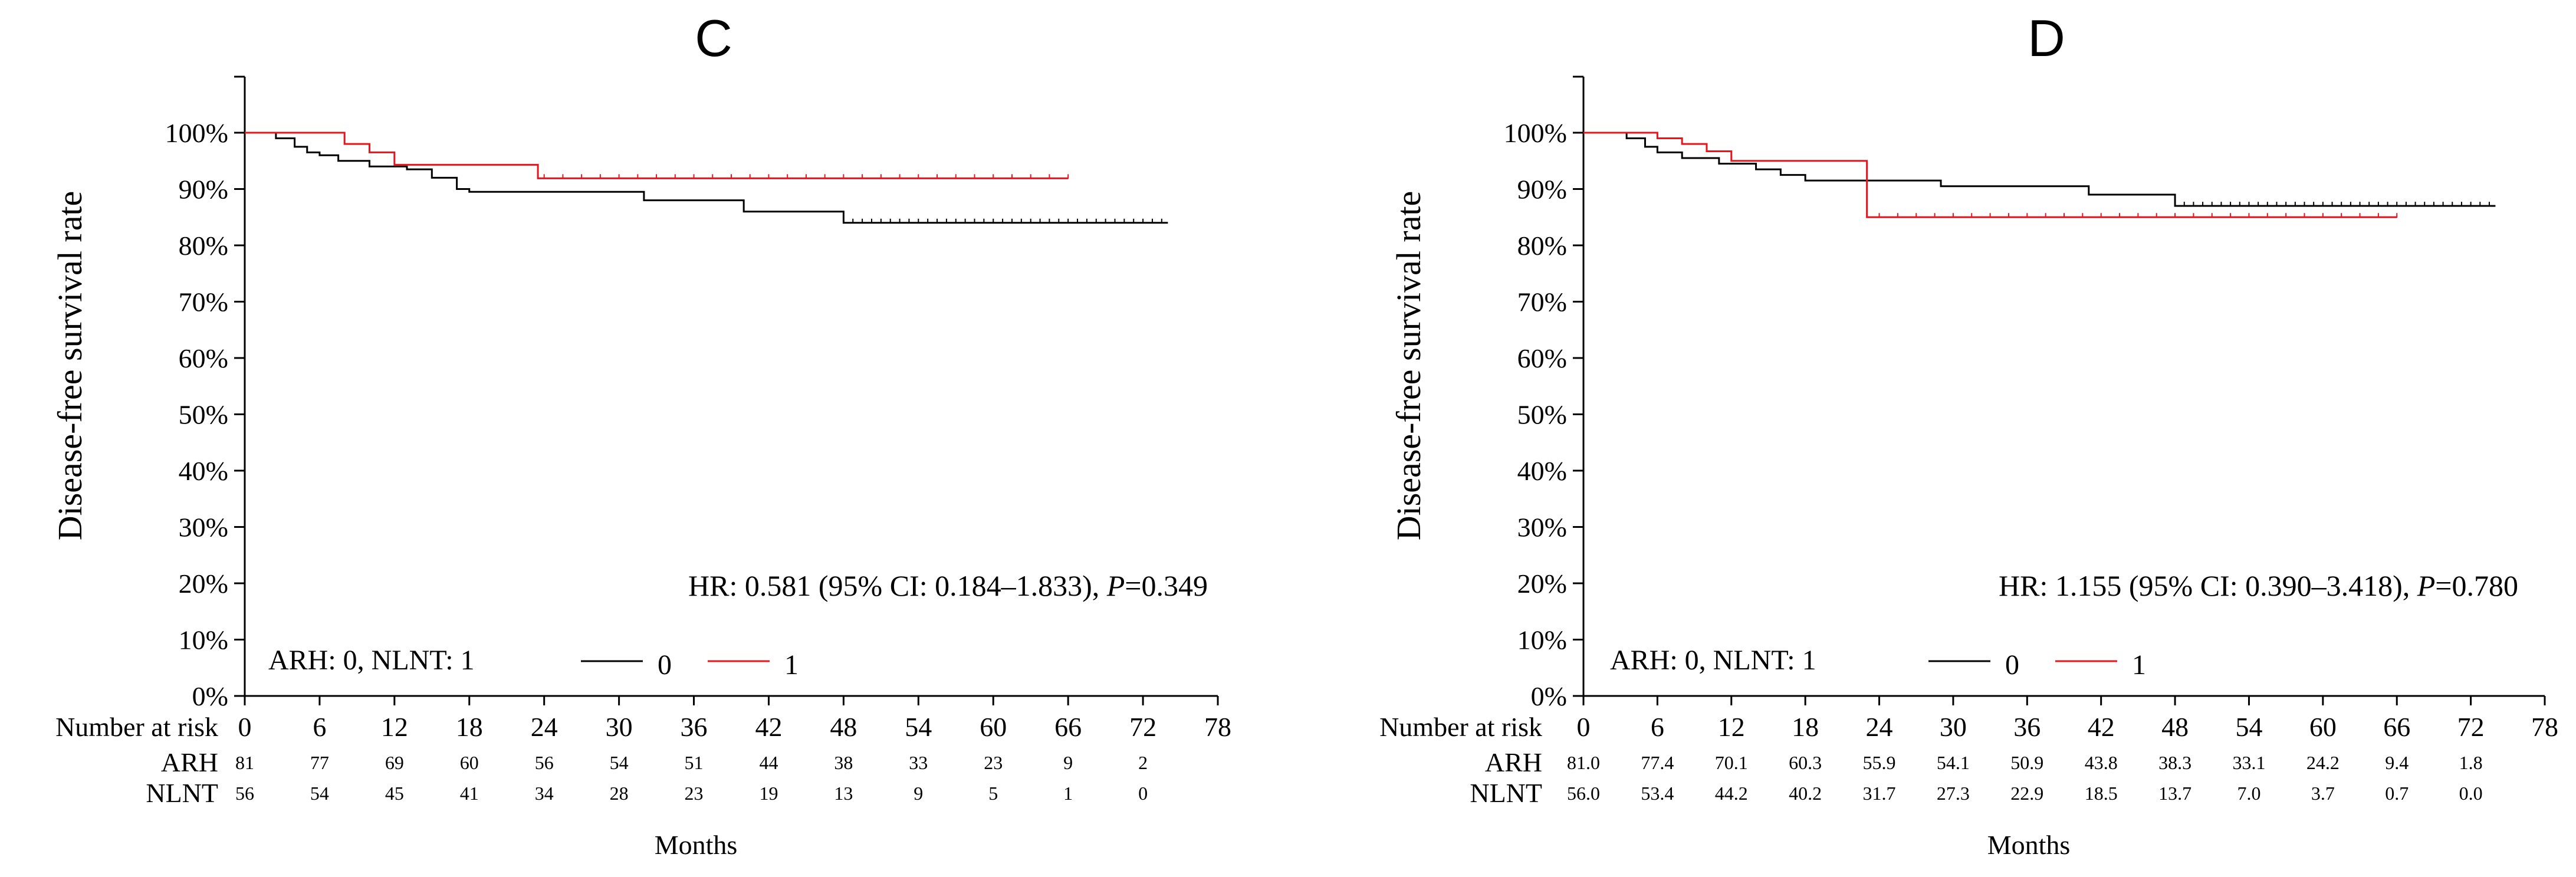 The width and height of the screenshot is (2576, 877). Describe the element at coordinates (2026, 794) in the screenshot. I see `risk-count: 22.9` at that location.